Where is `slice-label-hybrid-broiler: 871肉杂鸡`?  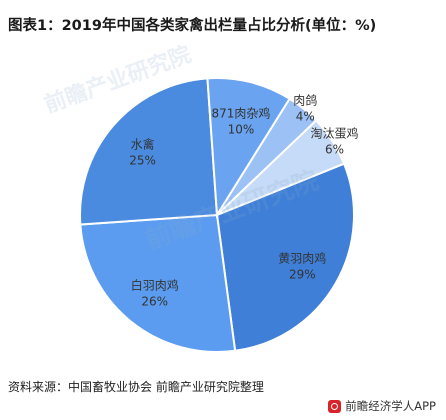 slice-label-hybrid-broiler: 871肉杂鸡 is located at coordinates (240, 112).